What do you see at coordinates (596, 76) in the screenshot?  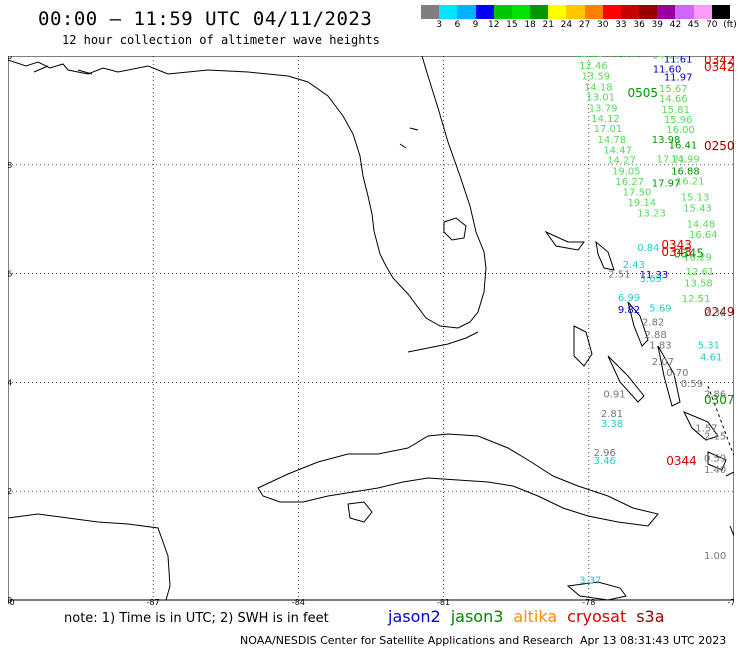 I see `wave-height-value: 13.59` at bounding box center [596, 76].